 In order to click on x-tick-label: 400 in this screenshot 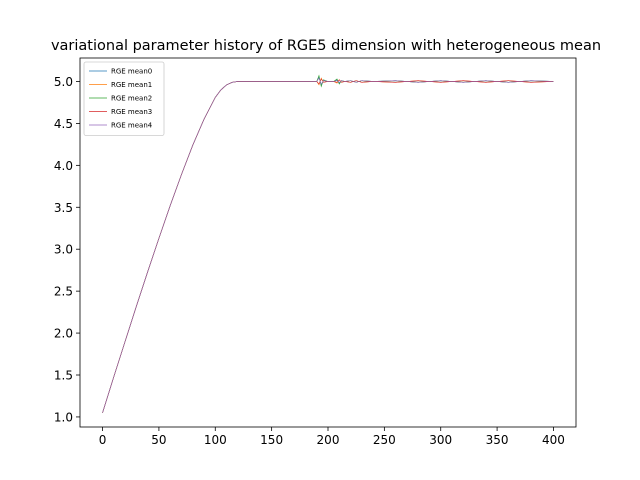, I will do `click(553, 440)`.